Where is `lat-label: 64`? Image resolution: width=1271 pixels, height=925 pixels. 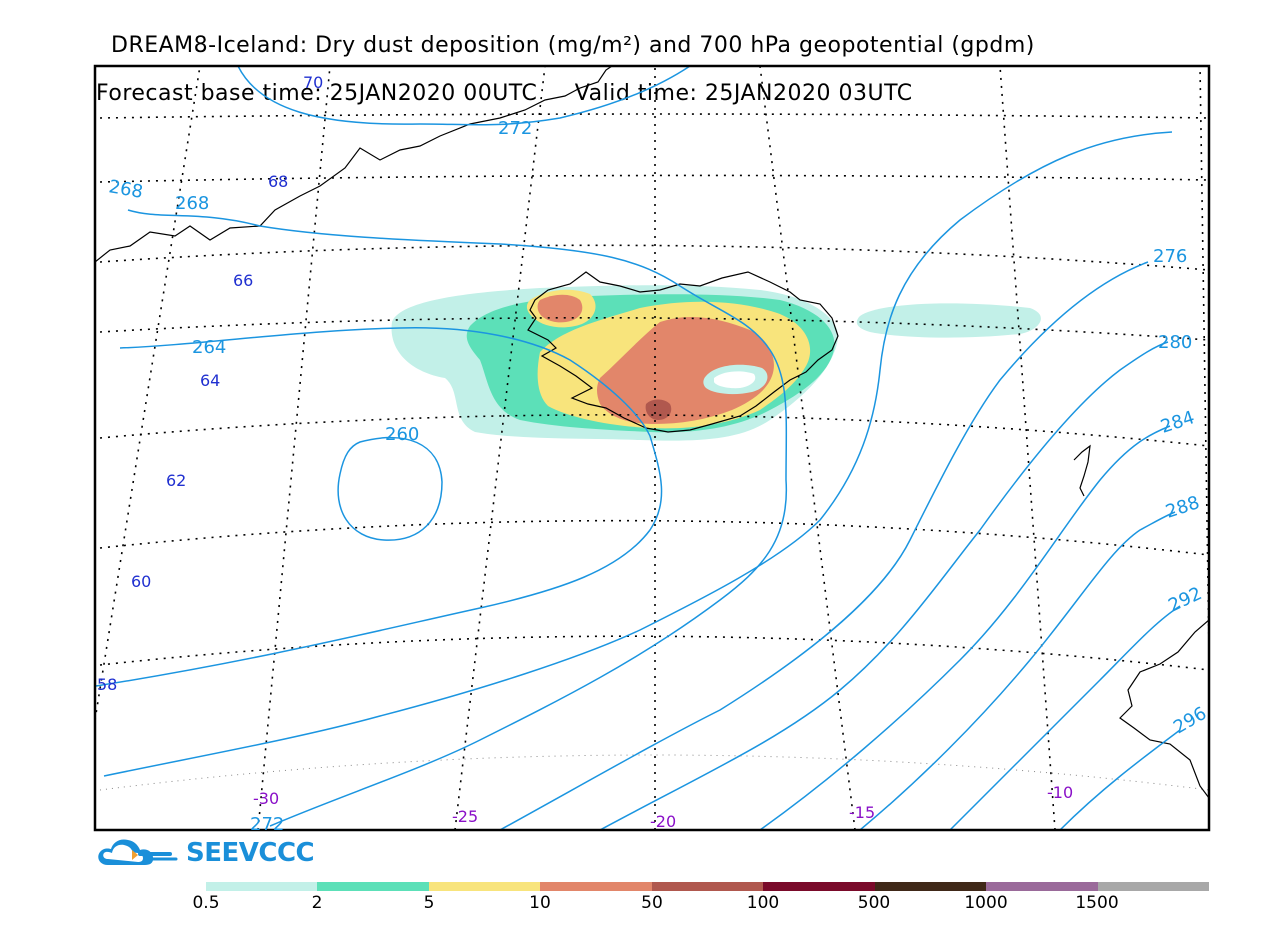 lat-label: 64 is located at coordinates (210, 380).